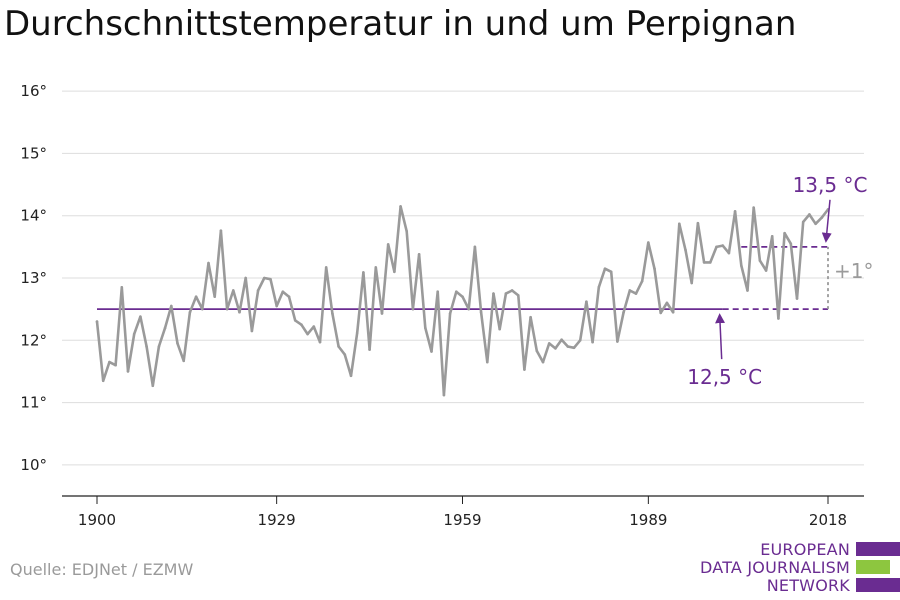 Image resolution: width=900 pixels, height=600 pixels. I want to click on data-point-1961, so click(475, 247).